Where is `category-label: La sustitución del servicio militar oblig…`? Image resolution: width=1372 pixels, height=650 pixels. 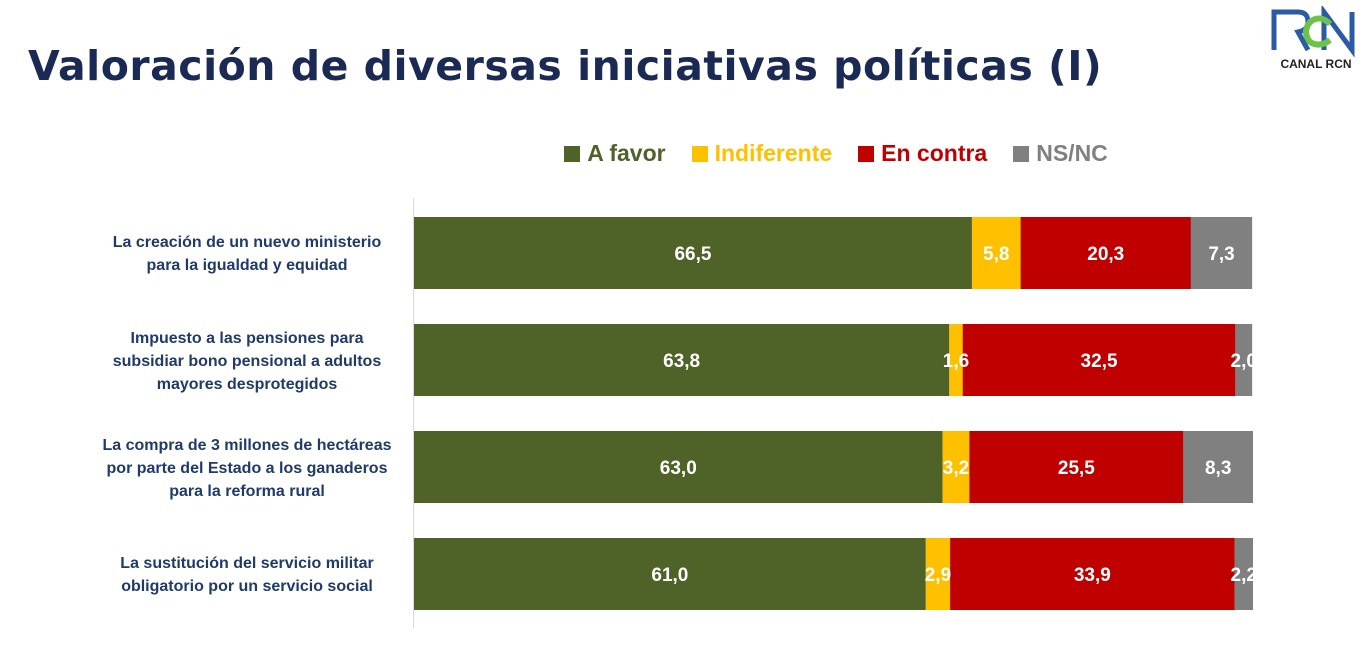
category-label: La sustitución del servicio militar oblig… is located at coordinates (247, 575).